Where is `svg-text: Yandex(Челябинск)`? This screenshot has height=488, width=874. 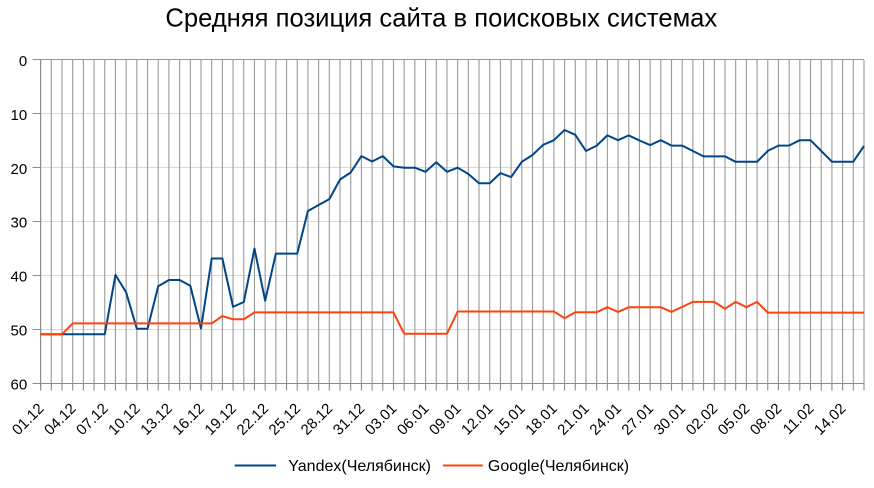
svg-text: Yandex(Челябинск) is located at coordinates (359, 466).